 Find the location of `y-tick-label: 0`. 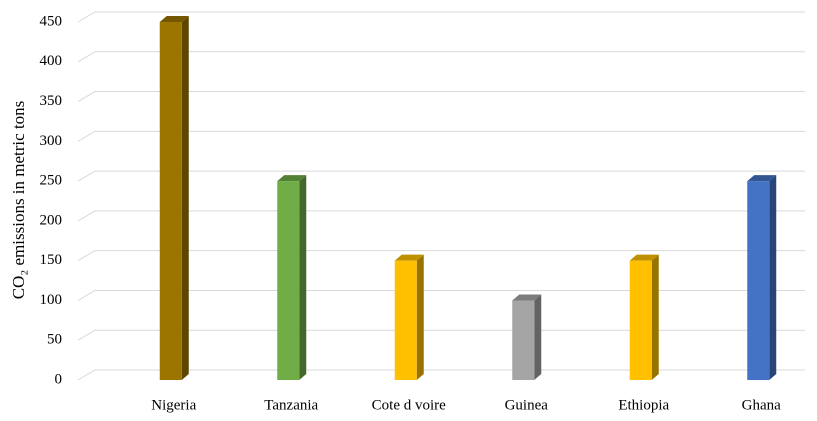

y-tick-label: 0 is located at coordinates (59, 379).